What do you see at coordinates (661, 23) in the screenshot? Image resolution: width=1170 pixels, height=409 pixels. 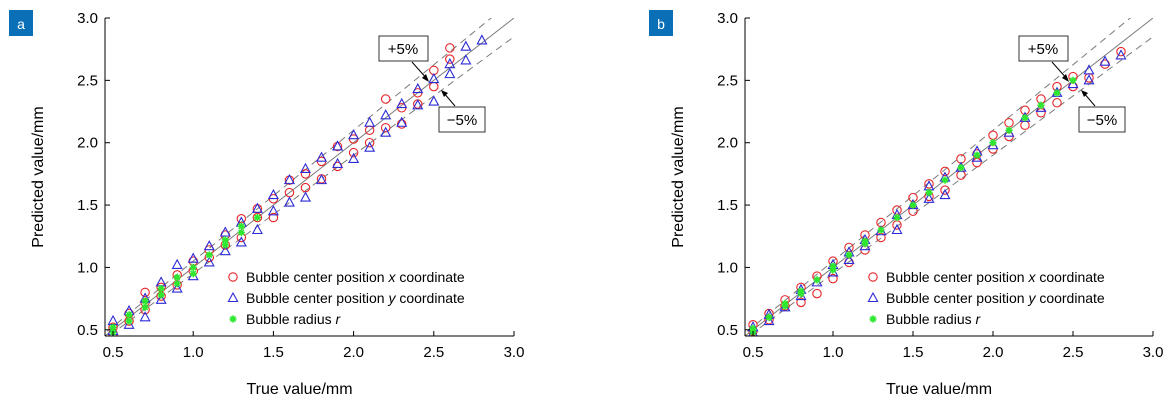 I see `panel-badge-box` at bounding box center [661, 23].